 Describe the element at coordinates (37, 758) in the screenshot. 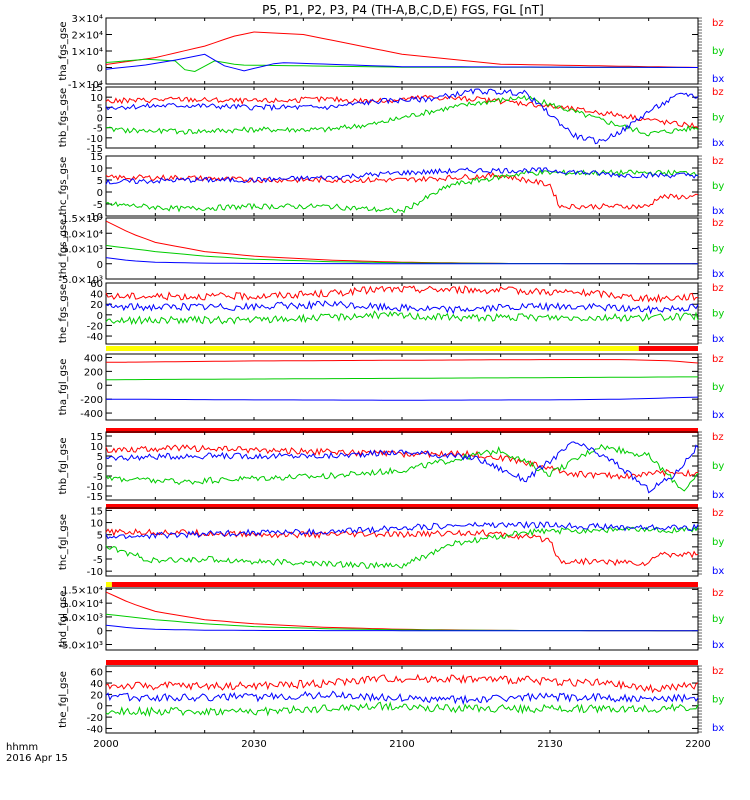

I see `footer-date-label: 2016 Apr 15` at that location.